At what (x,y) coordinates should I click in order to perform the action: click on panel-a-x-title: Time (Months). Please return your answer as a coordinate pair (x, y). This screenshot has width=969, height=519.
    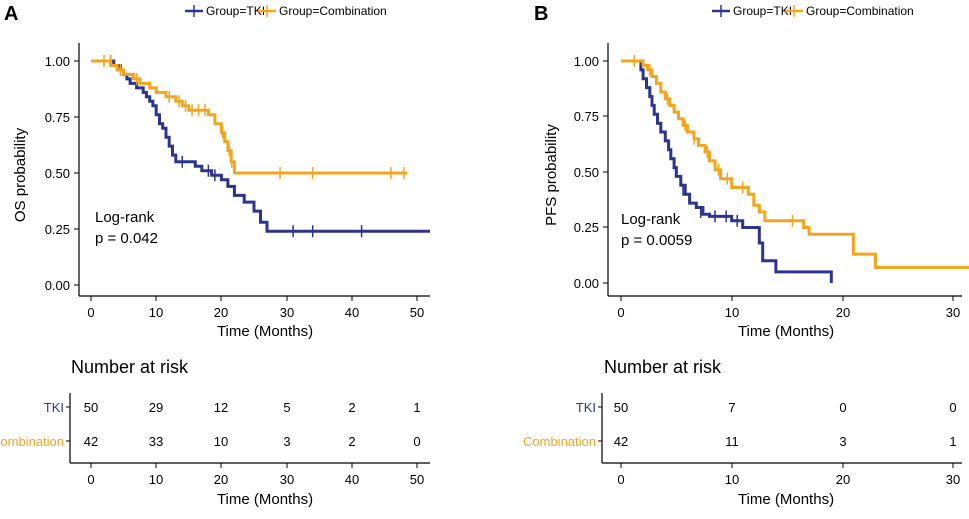
    Looking at the image, I should click on (265, 331).